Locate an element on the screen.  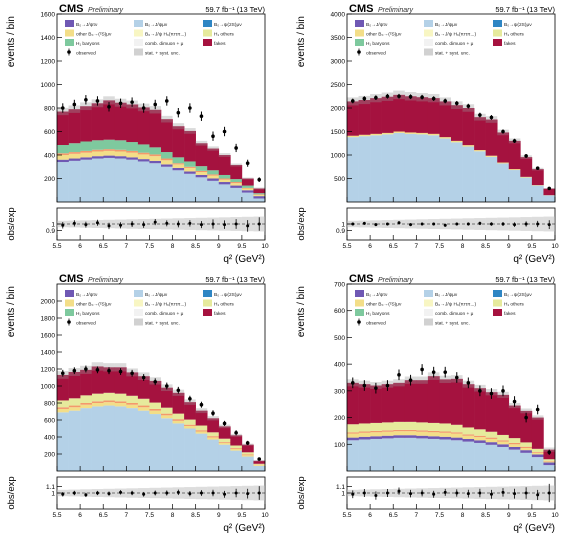
ratio-y-tick-label: 1 is located at coordinates (53, 225).